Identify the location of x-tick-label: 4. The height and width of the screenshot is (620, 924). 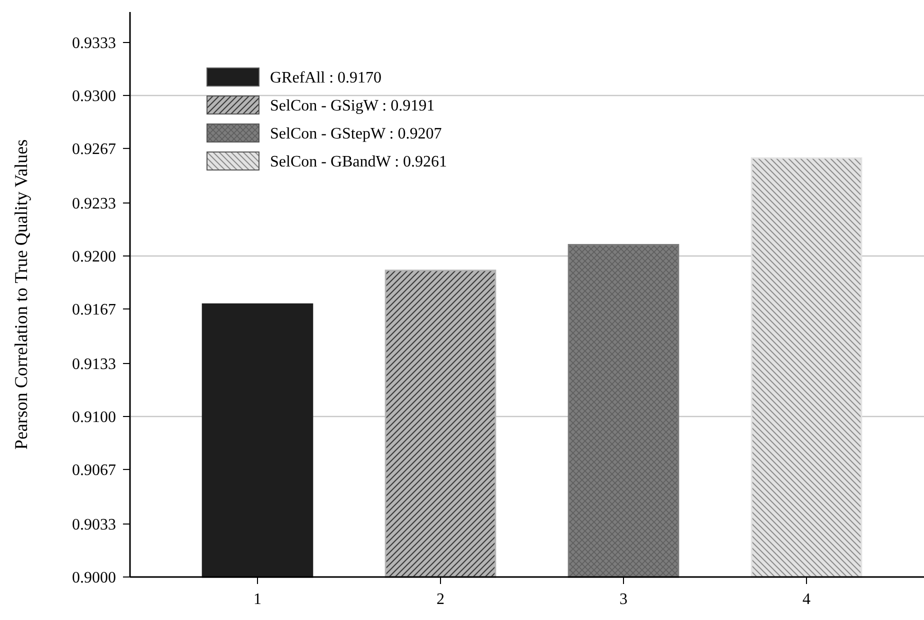
(806, 599).